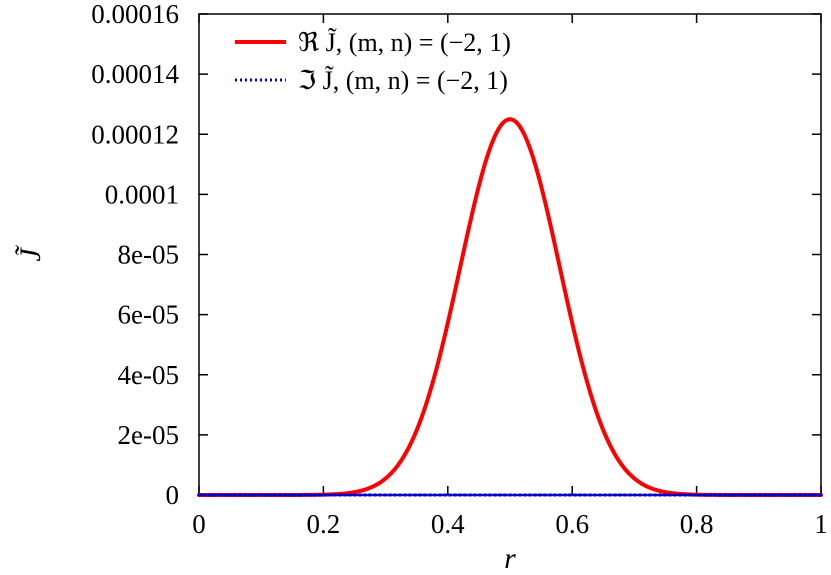 The width and height of the screenshot is (831, 575). I want to click on y-tick-label: 0.00012, so click(135, 134).